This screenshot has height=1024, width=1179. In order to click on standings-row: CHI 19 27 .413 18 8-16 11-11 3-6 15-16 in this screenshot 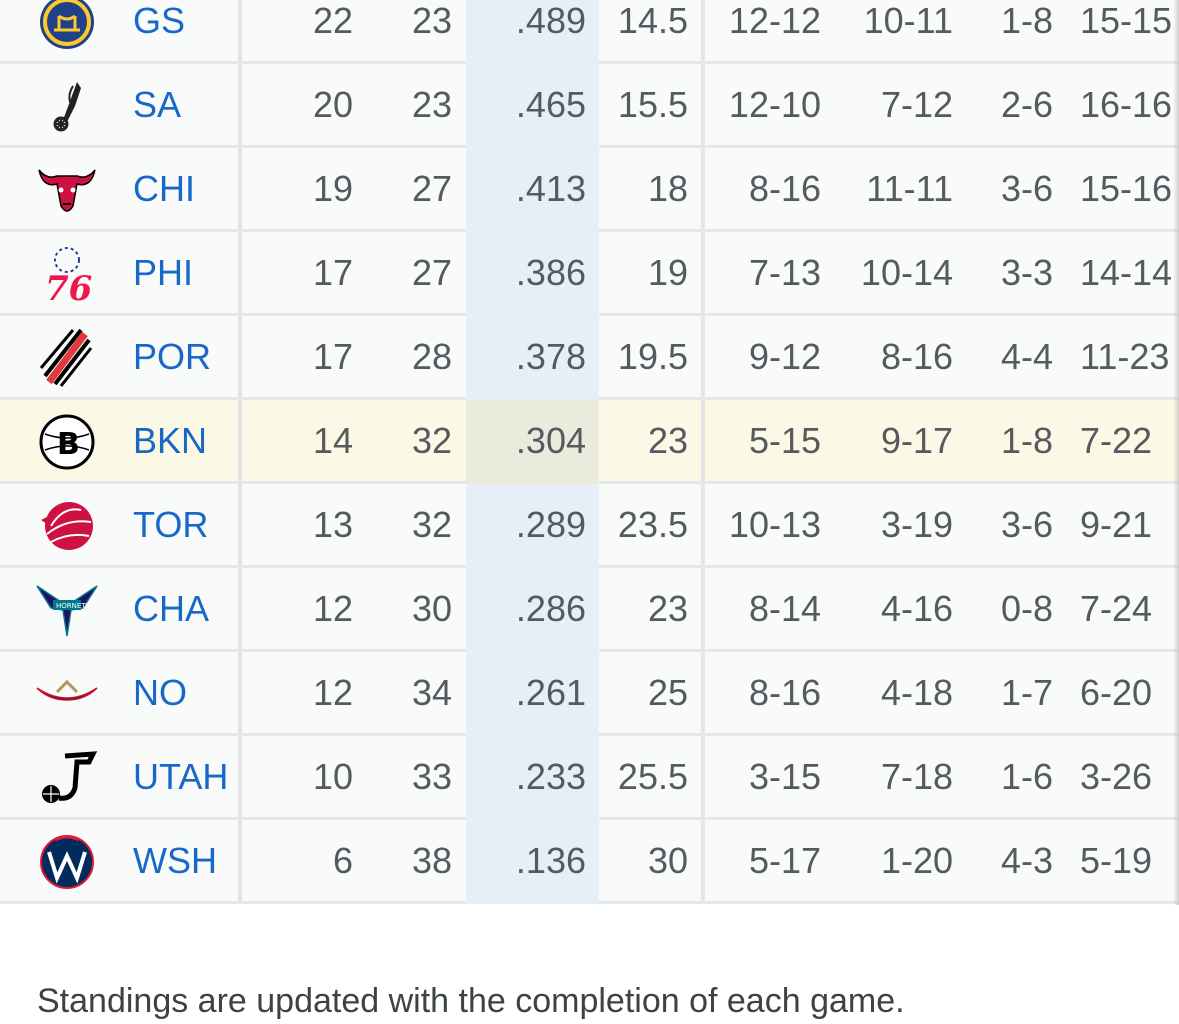, I will do `click(589, 190)`.